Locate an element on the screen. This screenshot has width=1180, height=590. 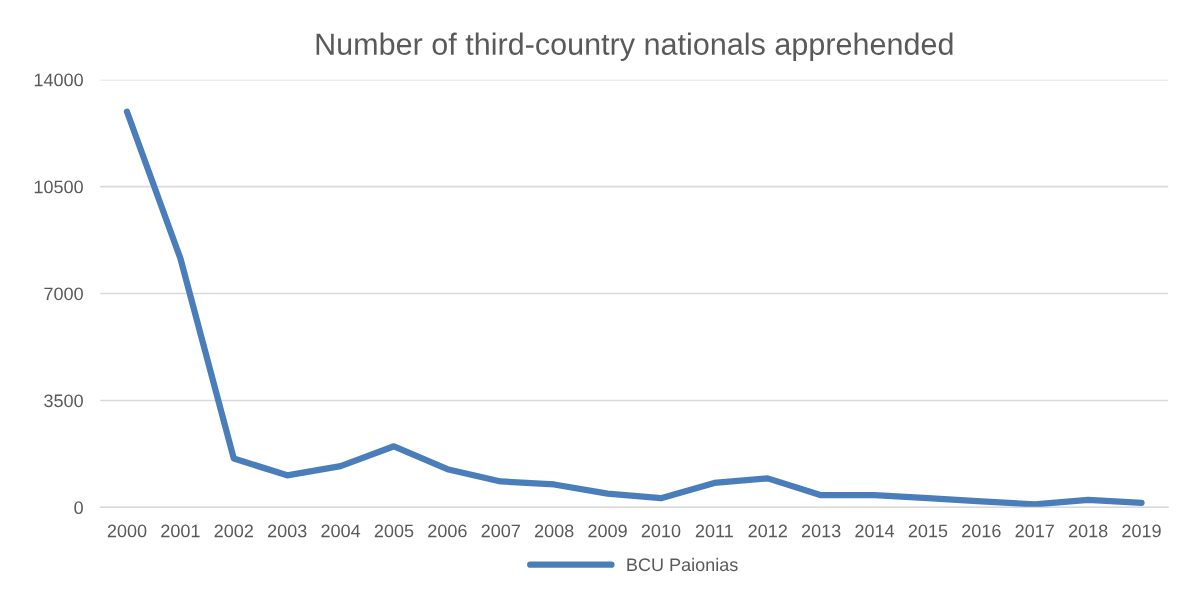
x-tick-label: 2011 is located at coordinates (714, 531).